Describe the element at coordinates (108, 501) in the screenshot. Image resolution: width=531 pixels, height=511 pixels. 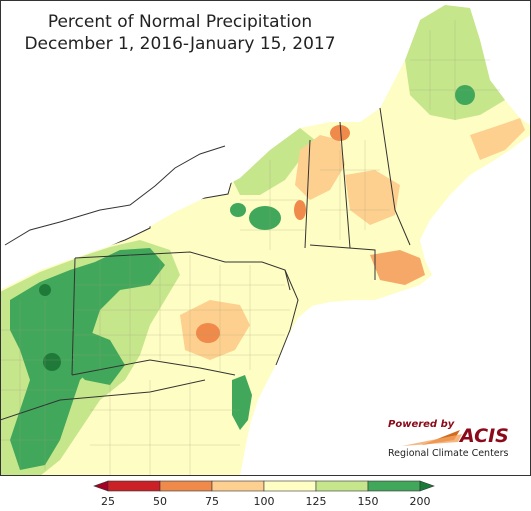
I see `legend-tick-label: 25` at that location.